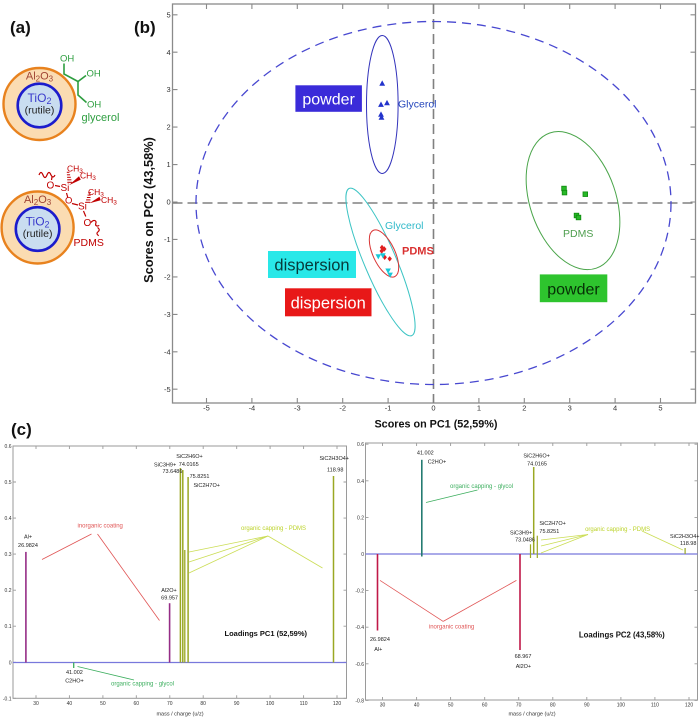 The image size is (700, 721). Describe the element at coordinates (266, 633) in the screenshot. I see `svg-text: Loadings PC1 (52,59%)` at that location.